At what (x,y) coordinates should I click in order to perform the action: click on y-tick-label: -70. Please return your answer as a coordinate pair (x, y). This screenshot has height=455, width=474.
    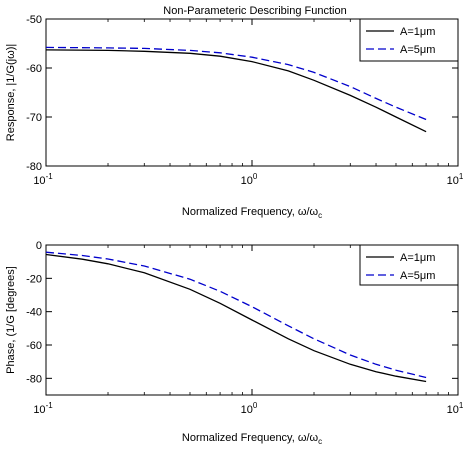
    Looking at the image, I should click on (34, 118).